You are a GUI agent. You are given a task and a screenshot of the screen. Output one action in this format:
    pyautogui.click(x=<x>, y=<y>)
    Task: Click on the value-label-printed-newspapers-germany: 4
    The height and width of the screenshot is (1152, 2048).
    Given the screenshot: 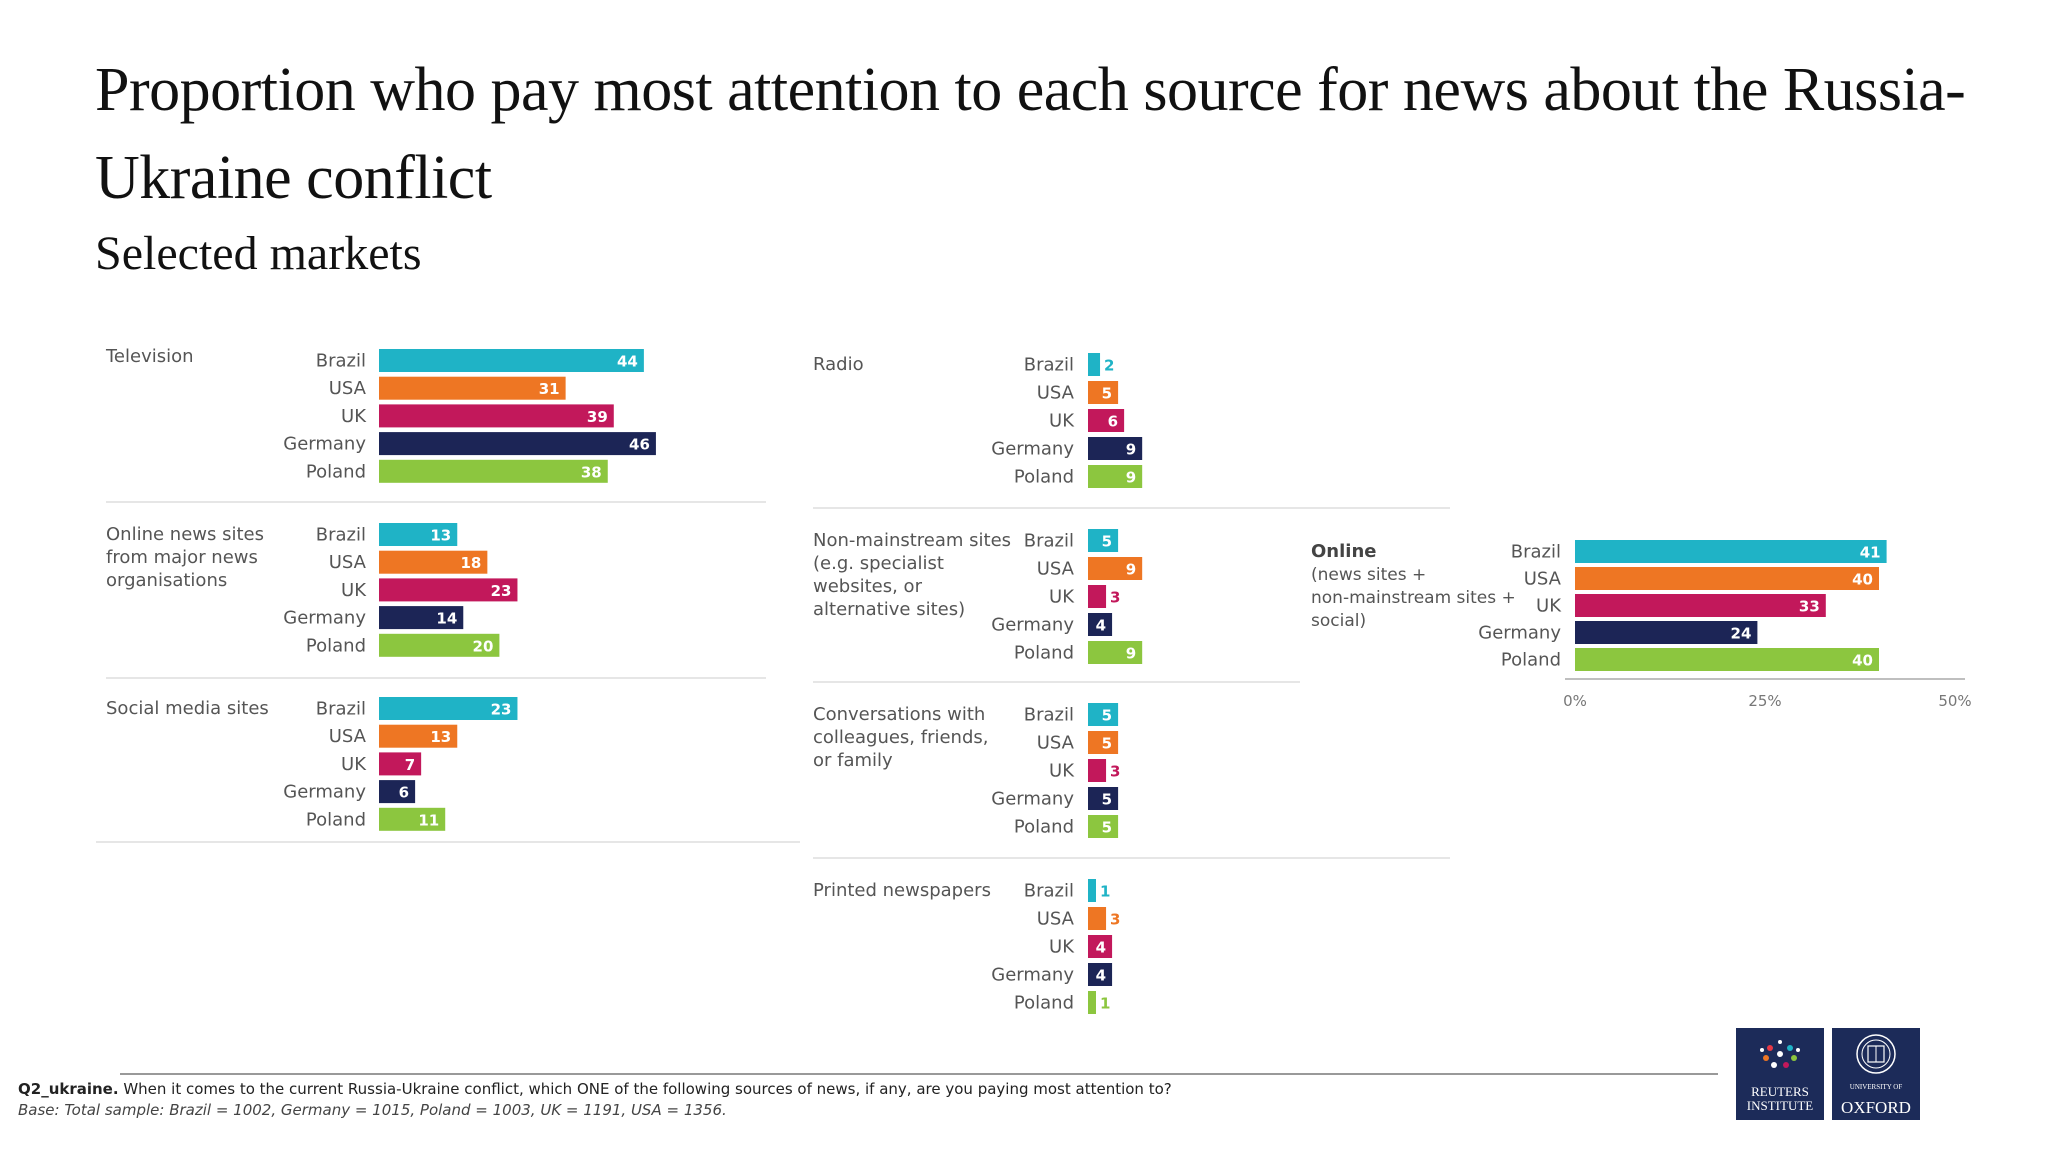 What is the action you would take?
    pyautogui.click(x=1101, y=976)
    